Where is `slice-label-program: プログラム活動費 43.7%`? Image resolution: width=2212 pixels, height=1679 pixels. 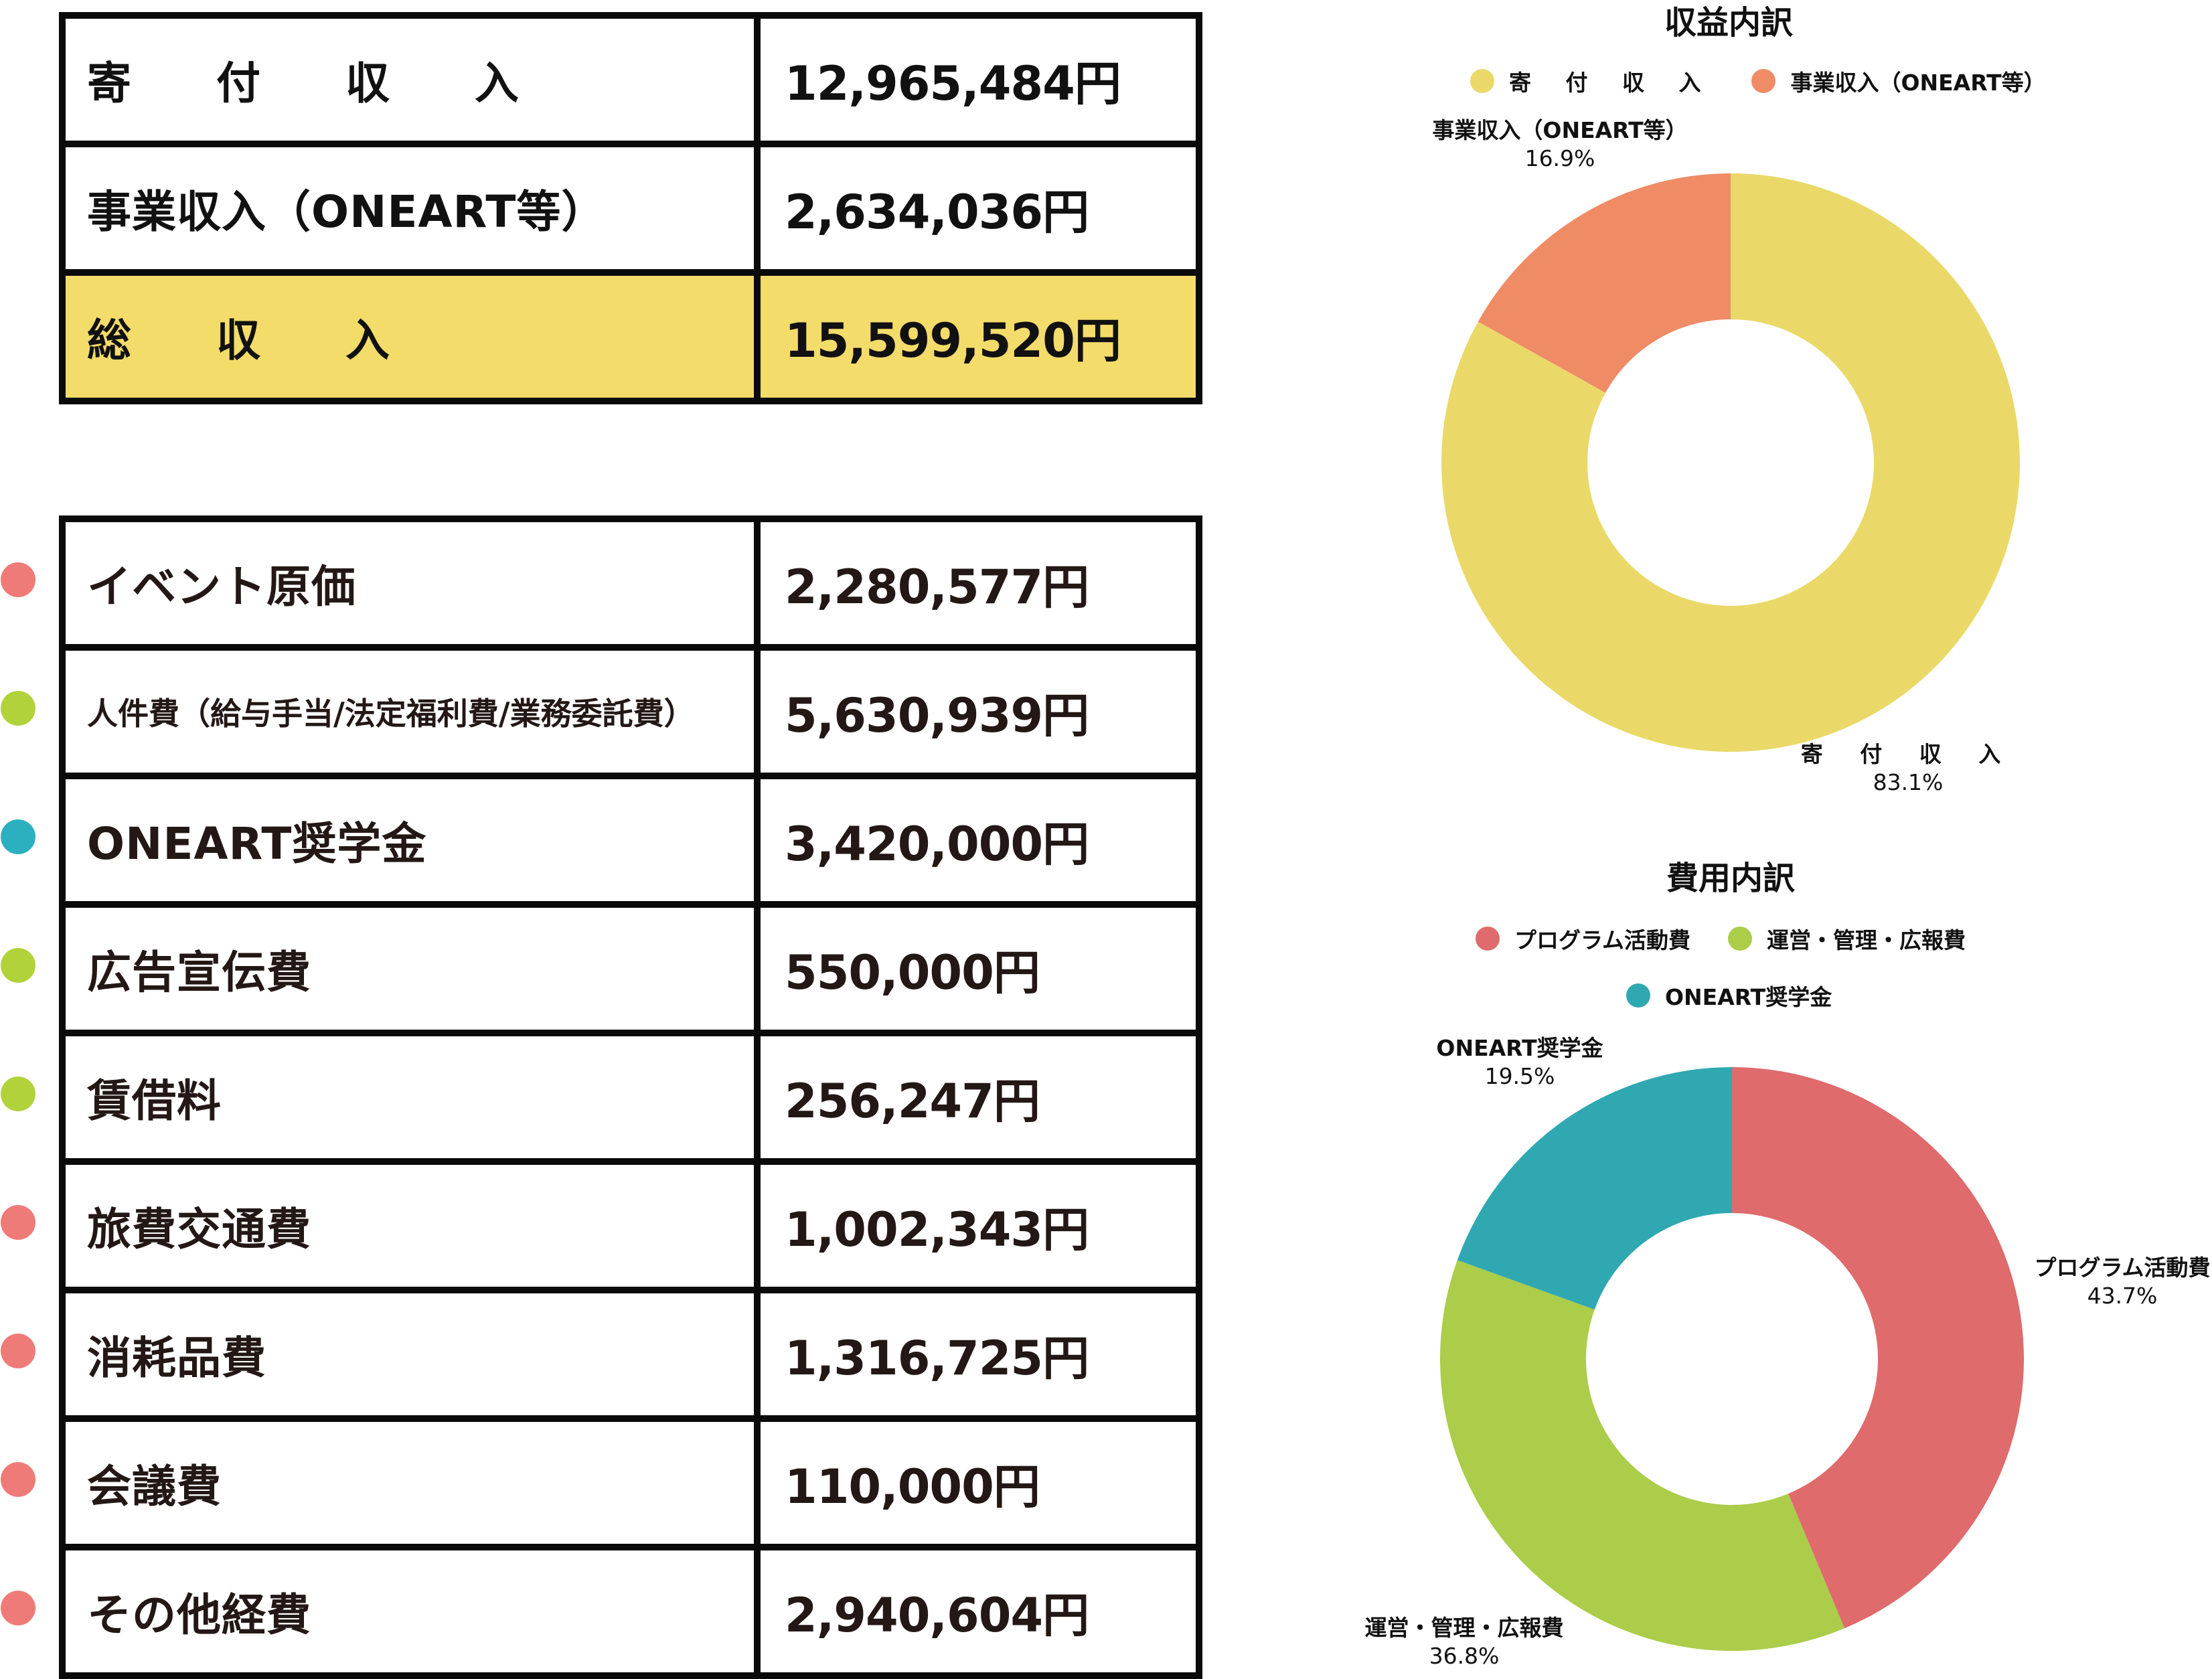
slice-label-program: プログラム活動費 43.7% is located at coordinates (2122, 1282).